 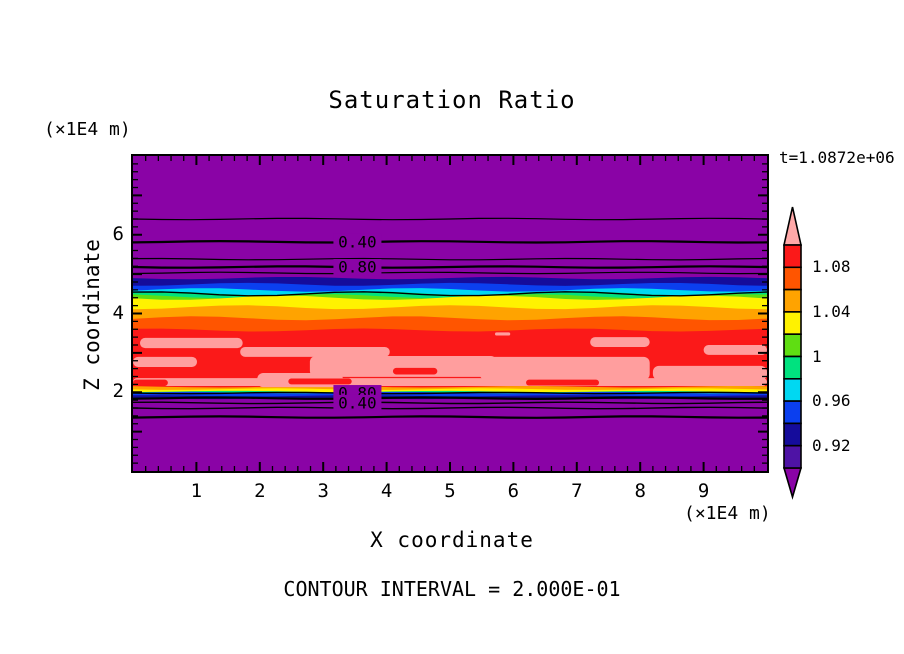 I want to click on y-tick-label-2: 2, so click(x=118, y=391).